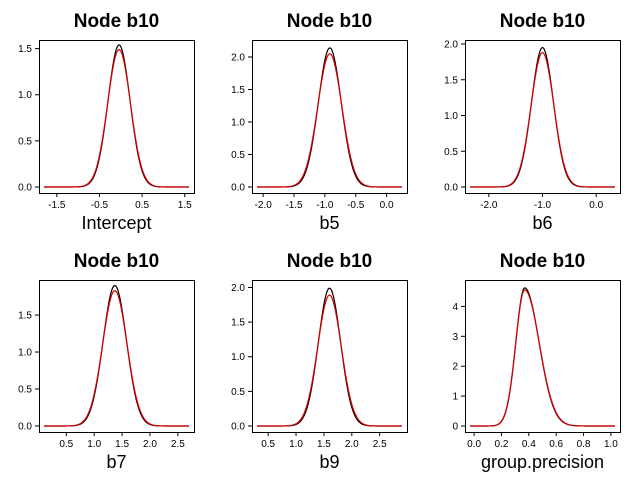 The height and width of the screenshot is (480, 640). What do you see at coordinates (502, 444) in the screenshot?
I see `x-tick-label: 0.2` at bounding box center [502, 444].